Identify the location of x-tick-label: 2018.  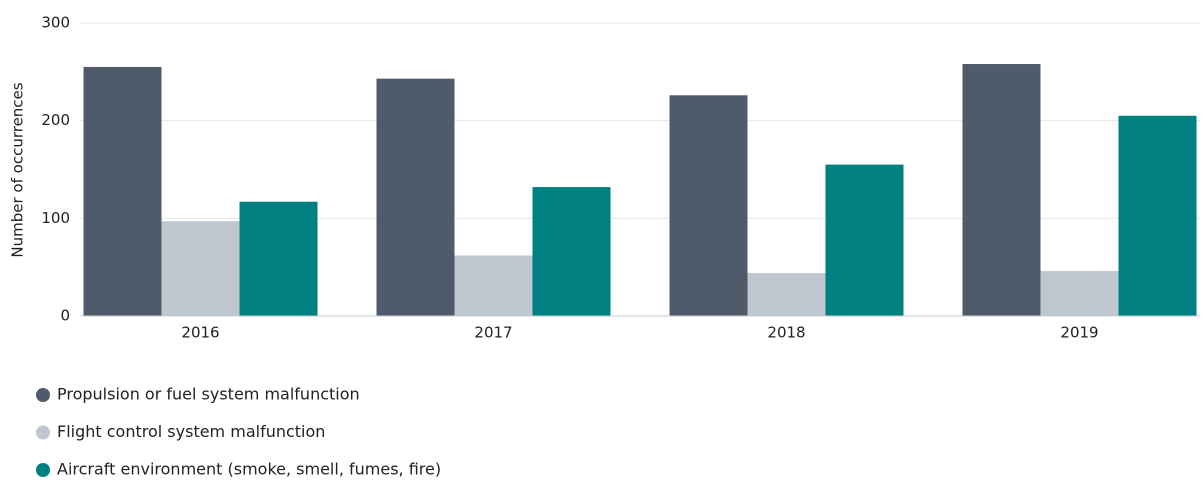
(786, 333).